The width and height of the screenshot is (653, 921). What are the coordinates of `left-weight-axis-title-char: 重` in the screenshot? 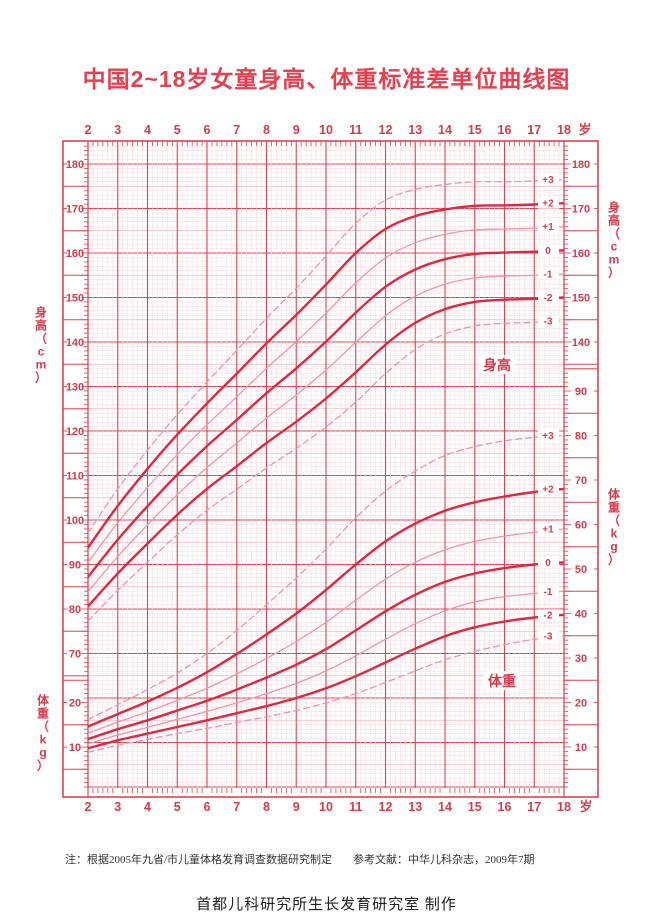 It's located at (43, 713).